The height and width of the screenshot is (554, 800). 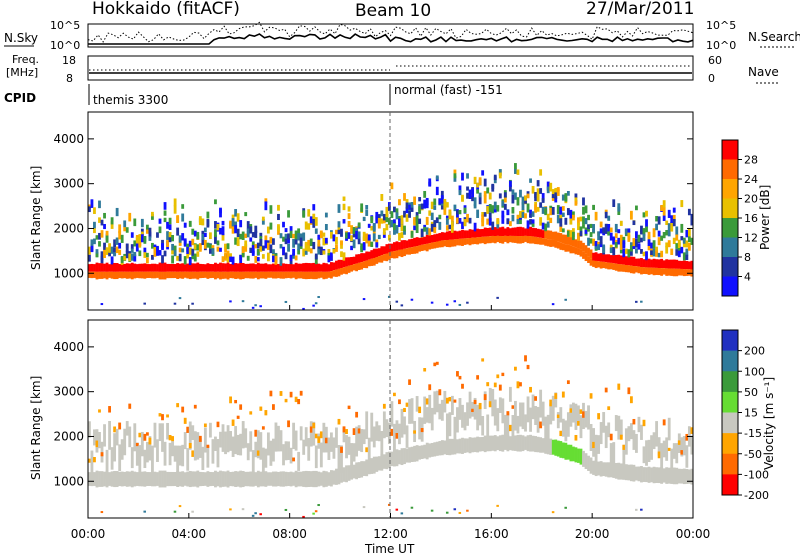 What do you see at coordinates (36, 428) in the screenshot?
I see `velocity-y-label: Slant Range [km]` at bounding box center [36, 428].